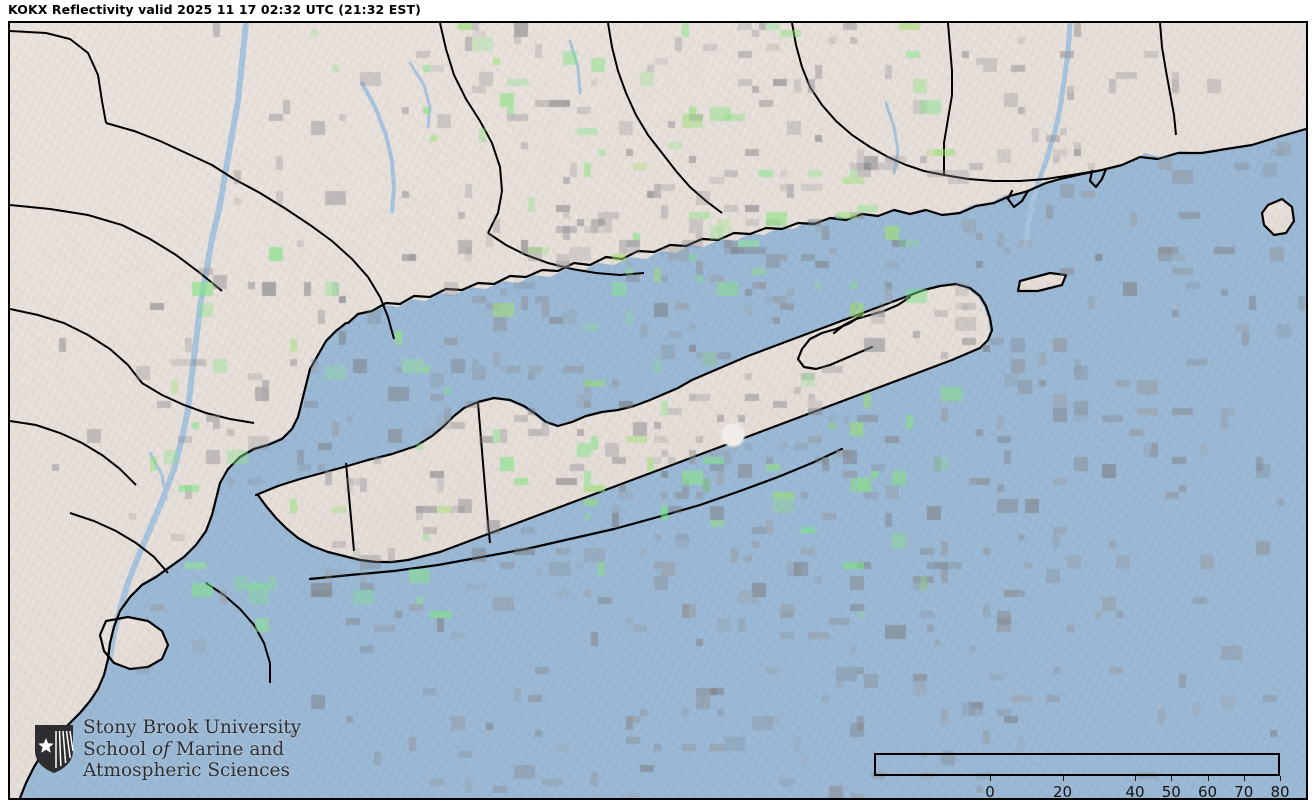 The image size is (1316, 811). I want to click on star-icon, so click(46, 746).